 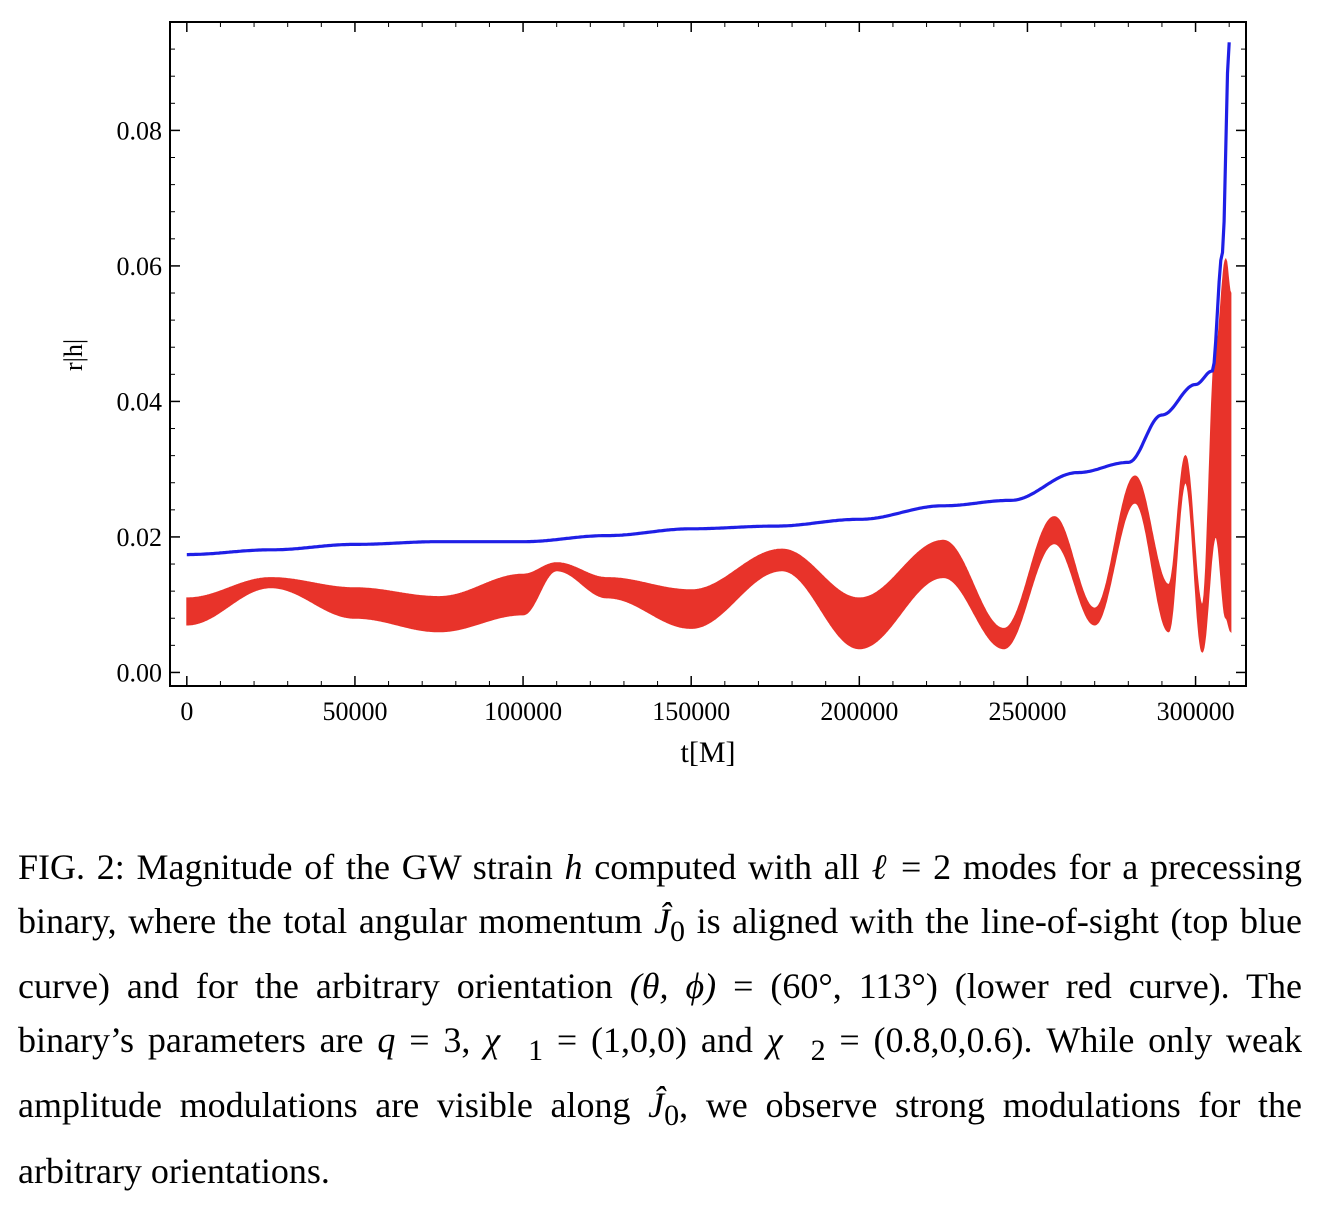 I want to click on y-tick-label: 0.08, so click(x=140, y=130).